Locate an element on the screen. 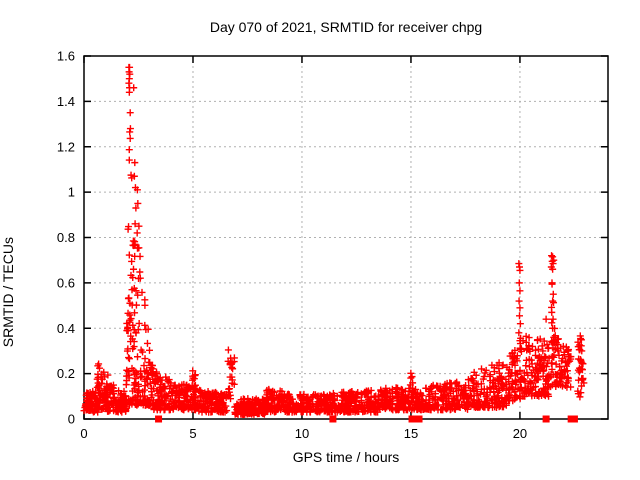  x-tick-label: 5 is located at coordinates (192, 433).